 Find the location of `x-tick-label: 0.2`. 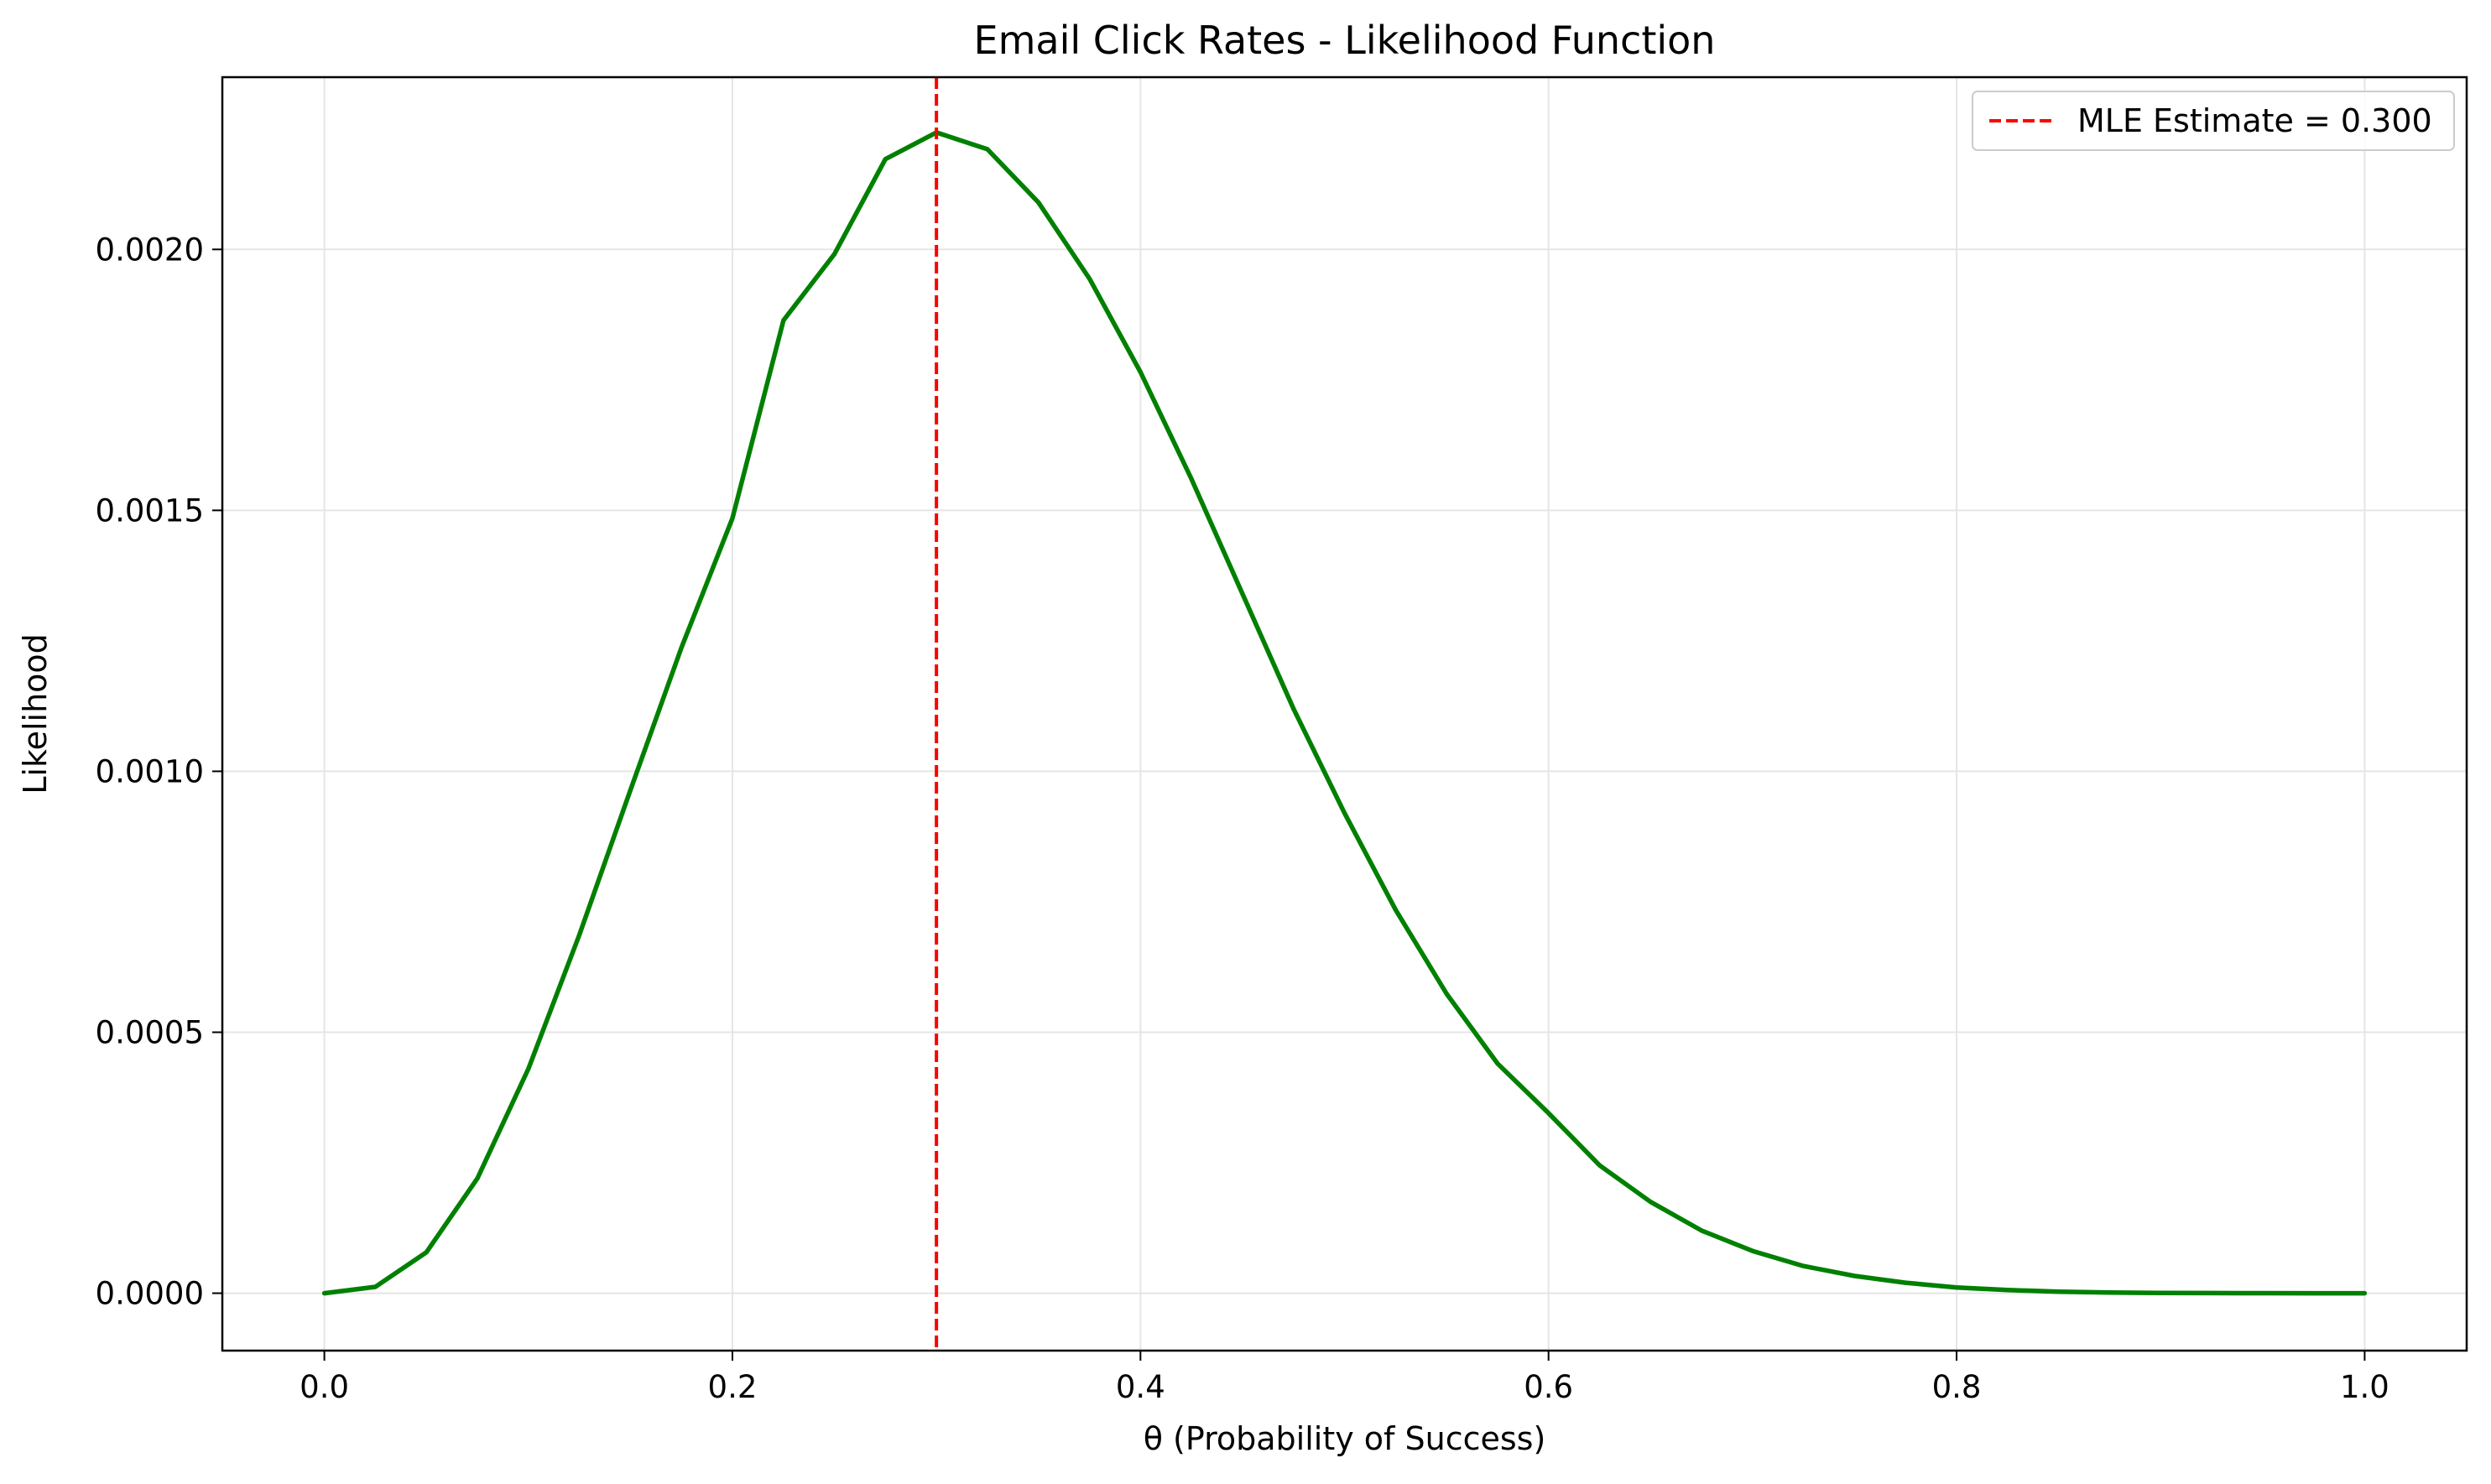

x-tick-label: 0.2 is located at coordinates (733, 1387).